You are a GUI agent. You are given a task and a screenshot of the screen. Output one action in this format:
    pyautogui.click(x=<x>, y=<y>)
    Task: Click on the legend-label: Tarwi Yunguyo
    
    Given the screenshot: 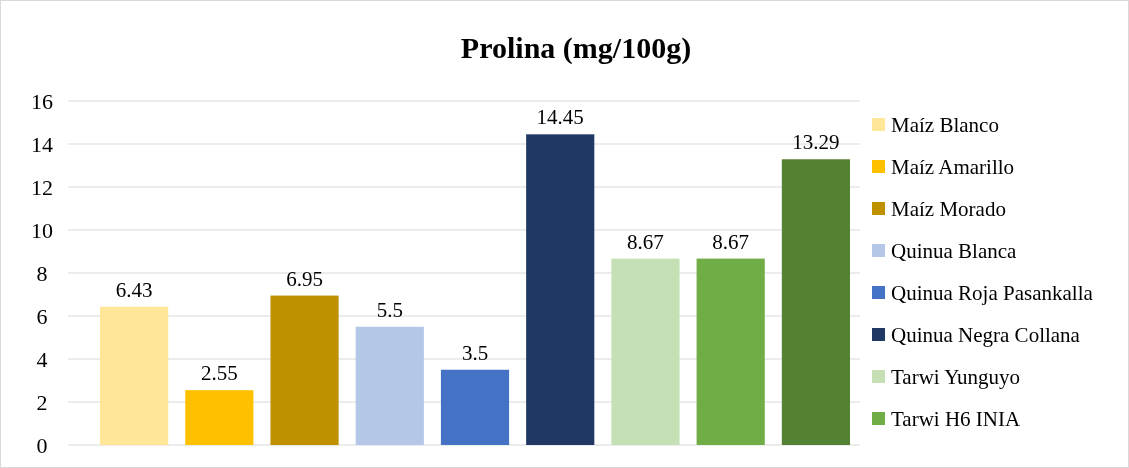 What is the action you would take?
    pyautogui.click(x=955, y=377)
    